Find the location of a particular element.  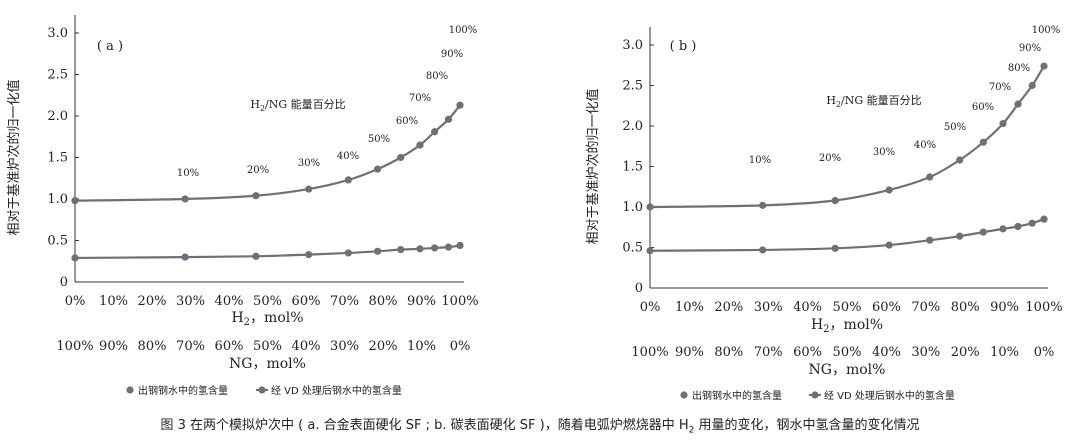

y-axis-label: 相对于基准炉次的归一化值 is located at coordinates (14, 157).